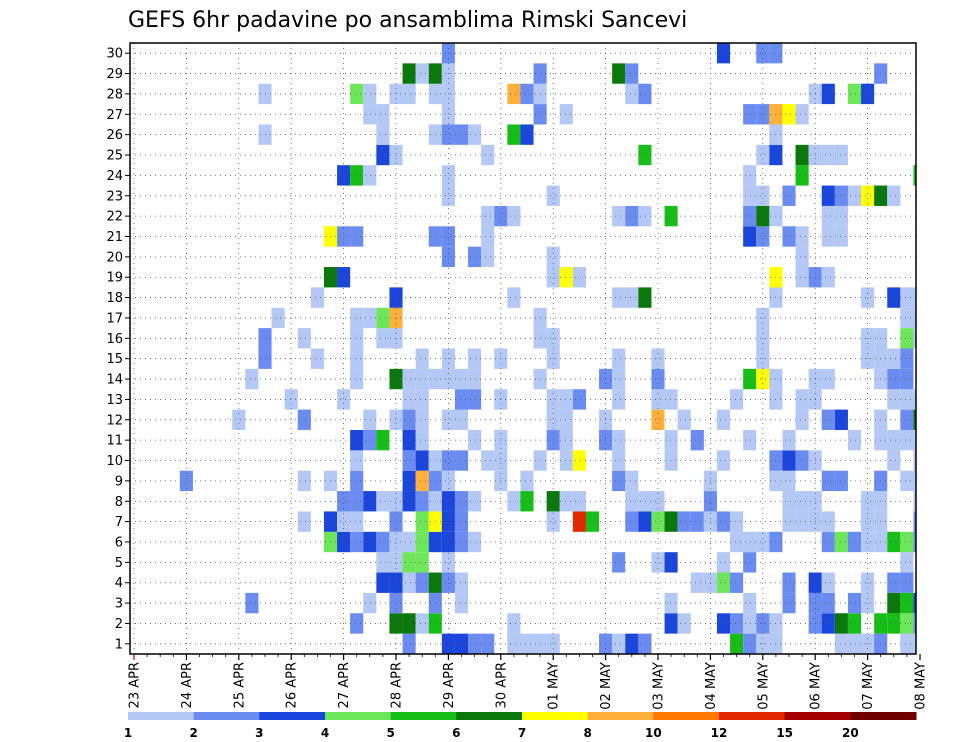 The width and height of the screenshot is (960, 742). What do you see at coordinates (119, 522) in the screenshot?
I see `y-tick-label: 7` at bounding box center [119, 522].